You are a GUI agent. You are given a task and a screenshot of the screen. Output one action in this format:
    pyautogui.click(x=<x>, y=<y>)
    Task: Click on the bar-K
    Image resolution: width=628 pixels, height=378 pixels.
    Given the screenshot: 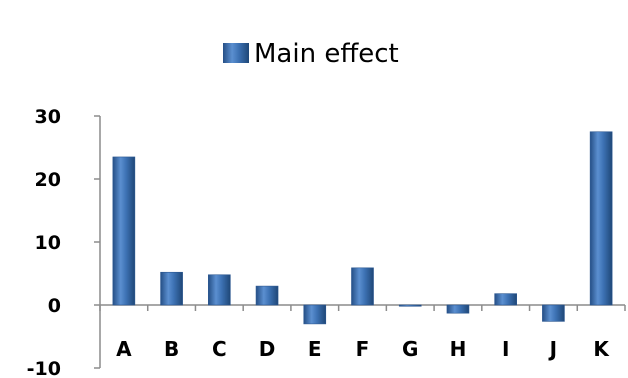 What is the action you would take?
    pyautogui.click(x=601, y=218)
    